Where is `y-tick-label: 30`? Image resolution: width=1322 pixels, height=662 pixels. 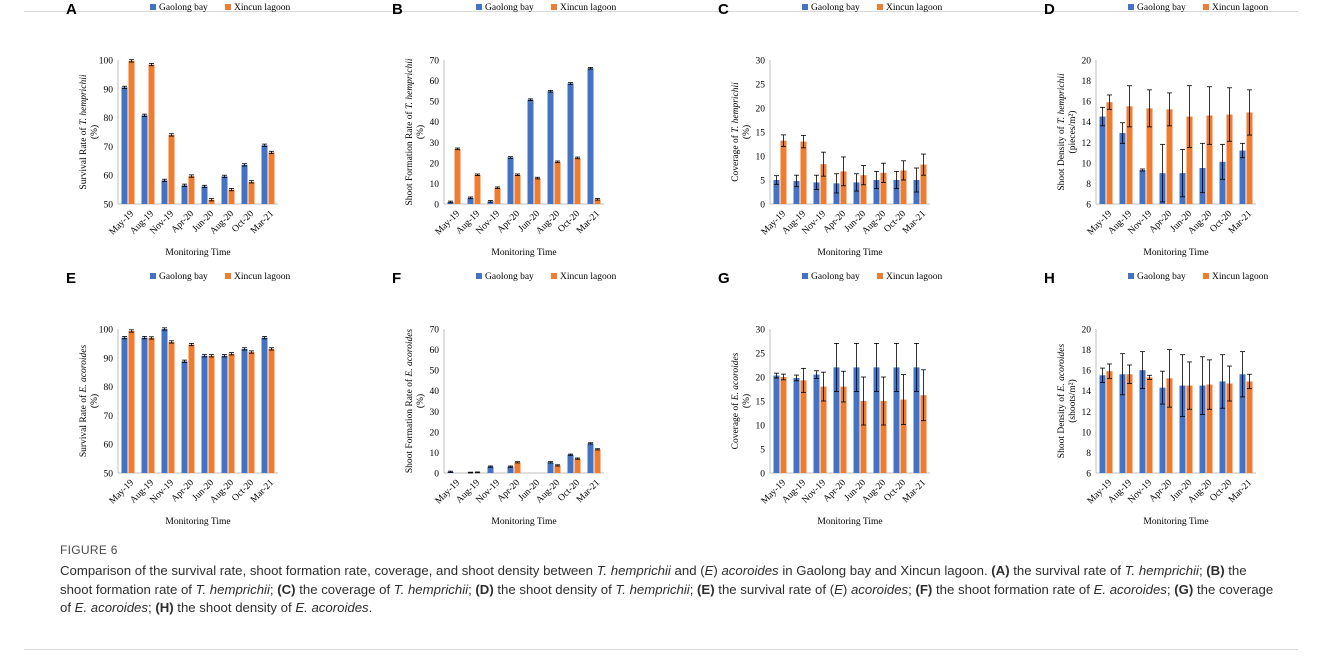 y-tick-label: 30 is located at coordinates (761, 62).